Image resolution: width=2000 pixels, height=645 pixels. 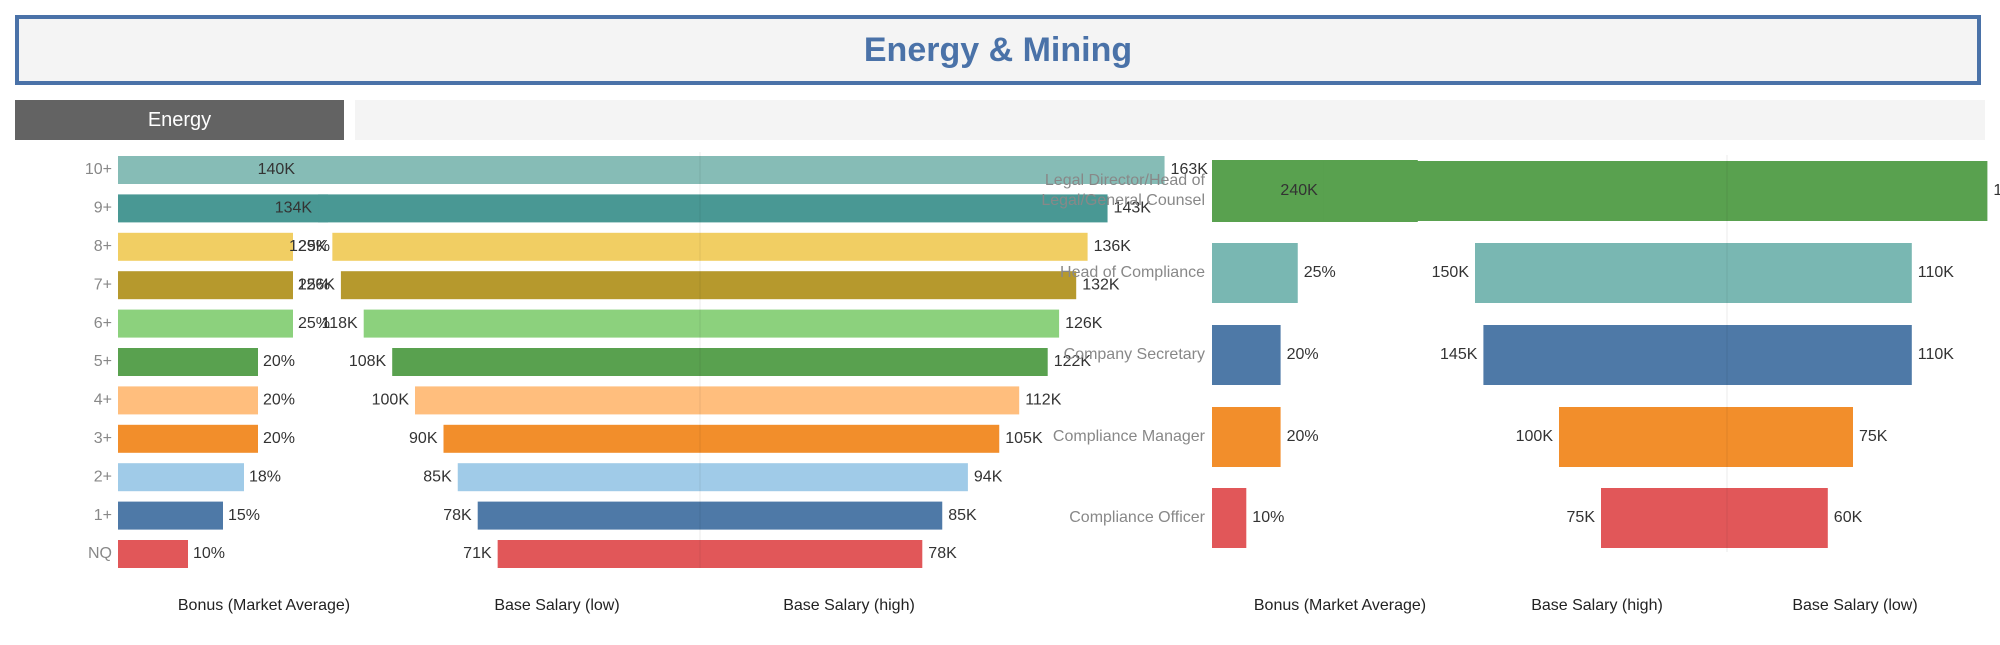 I want to click on role-salary-low-label: 60K, so click(x=1848, y=517).